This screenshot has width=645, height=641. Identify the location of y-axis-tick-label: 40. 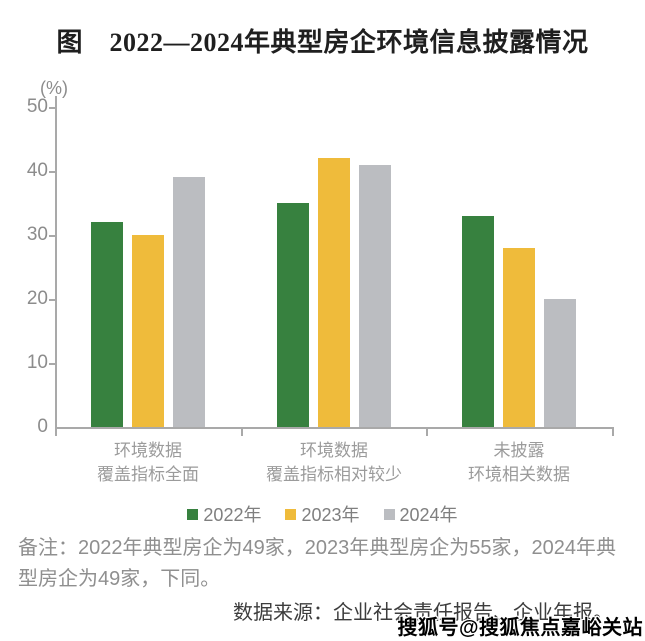
(37, 170).